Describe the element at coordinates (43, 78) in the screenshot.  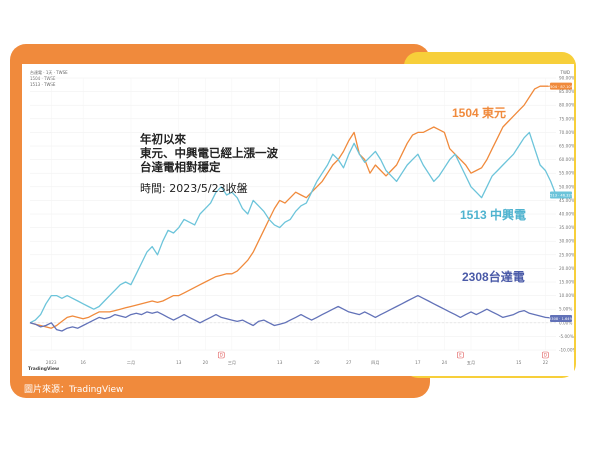
I see `mini-legend-item: 1504 · TWSE` at that location.